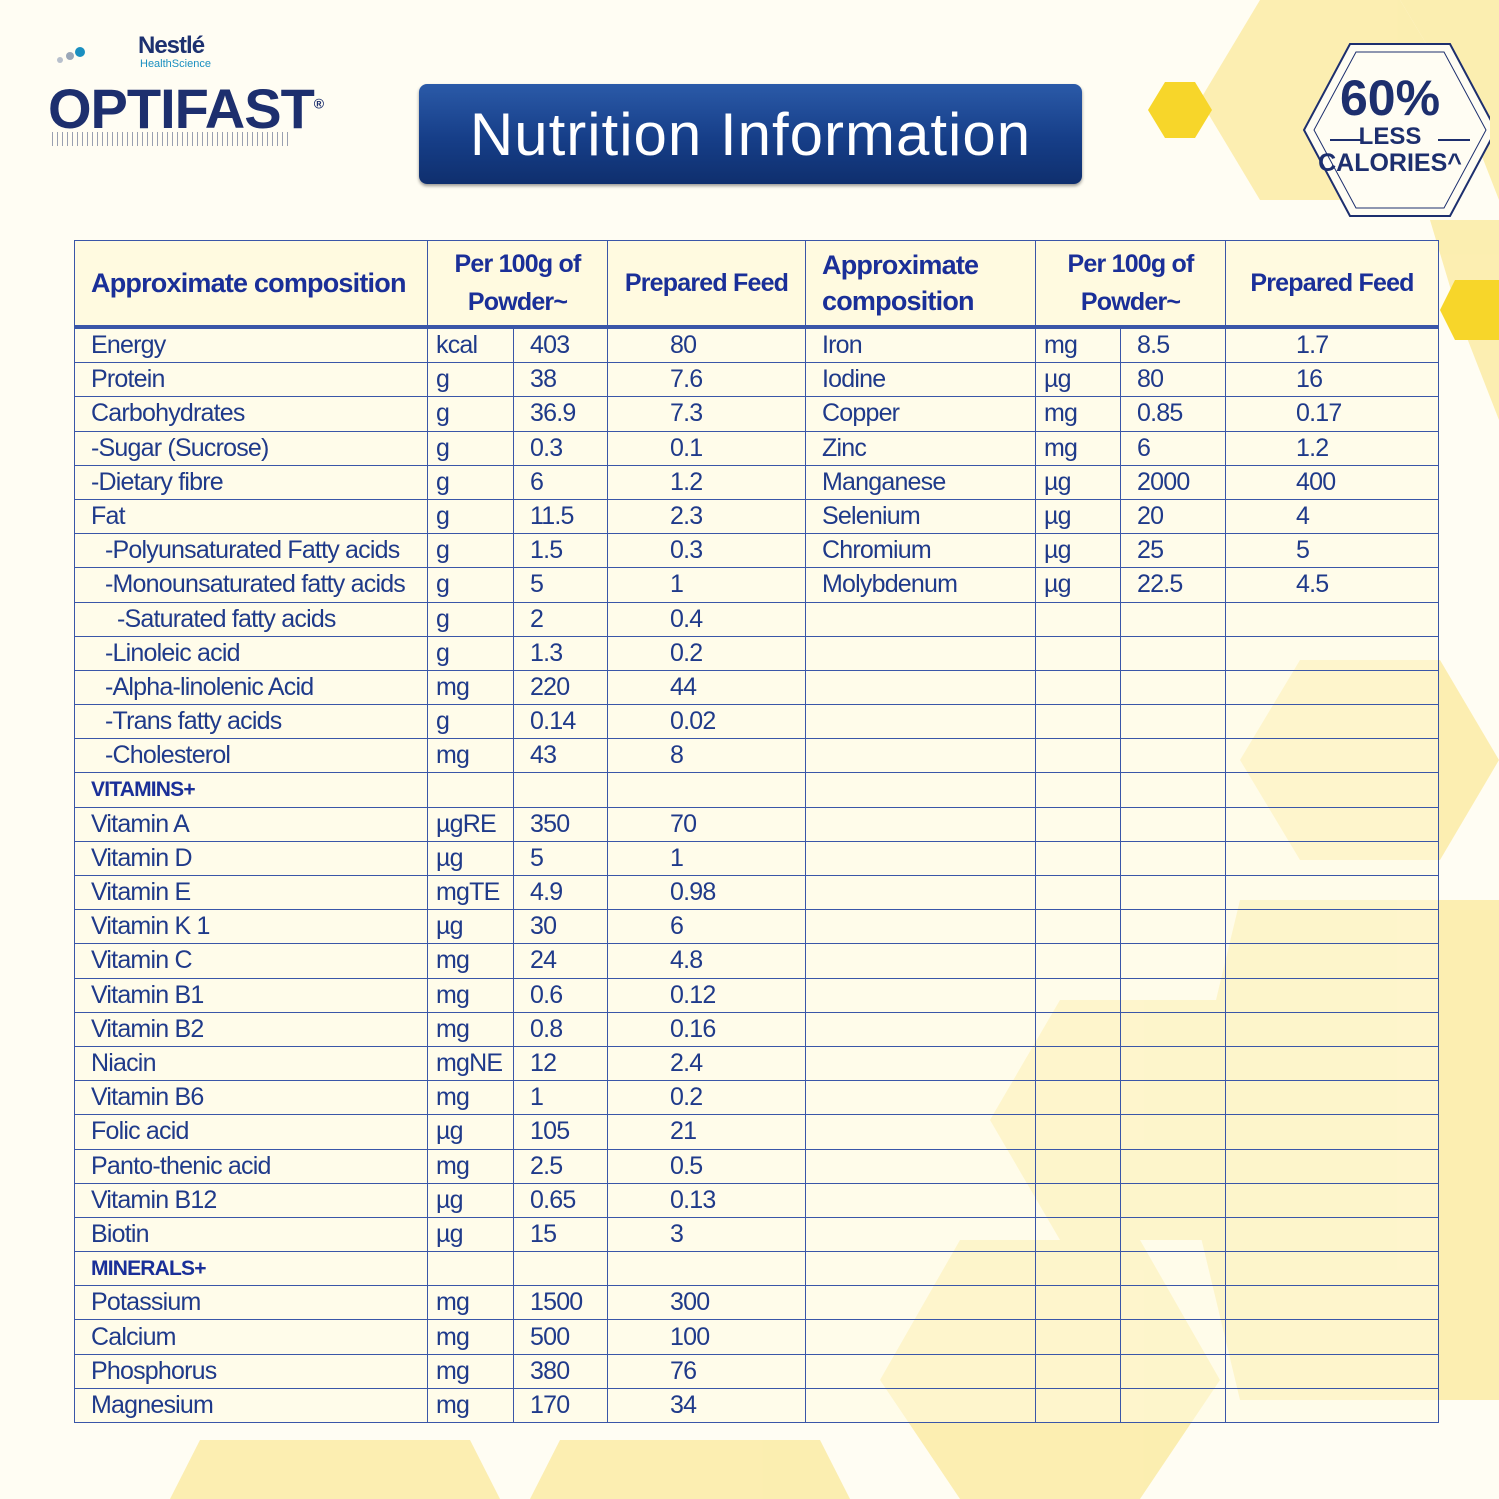 This screenshot has height=1499, width=1499. I want to click on table-row: Vitamin B2 mg 0.8 0.16, so click(757, 1029).